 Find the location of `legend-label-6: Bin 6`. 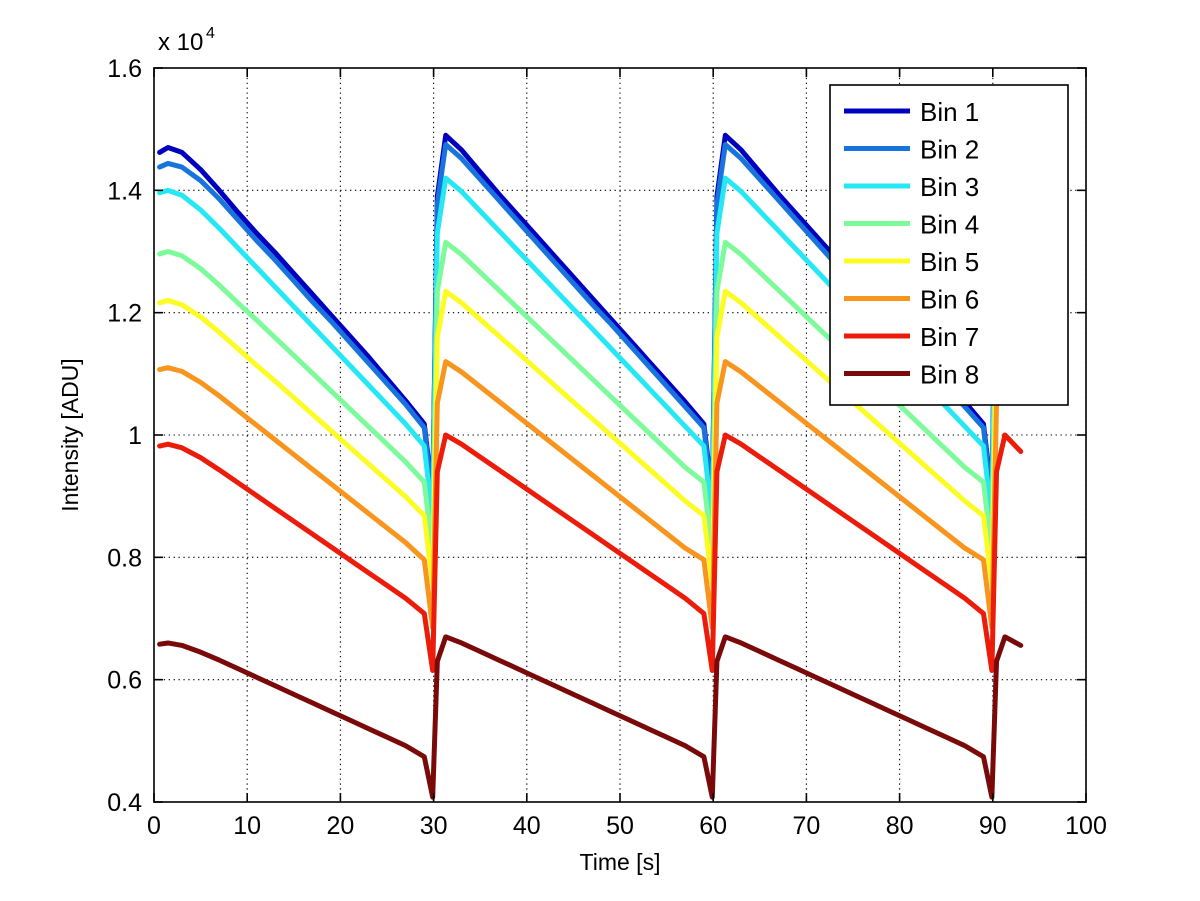

legend-label-6: Bin 6 is located at coordinates (949, 300).